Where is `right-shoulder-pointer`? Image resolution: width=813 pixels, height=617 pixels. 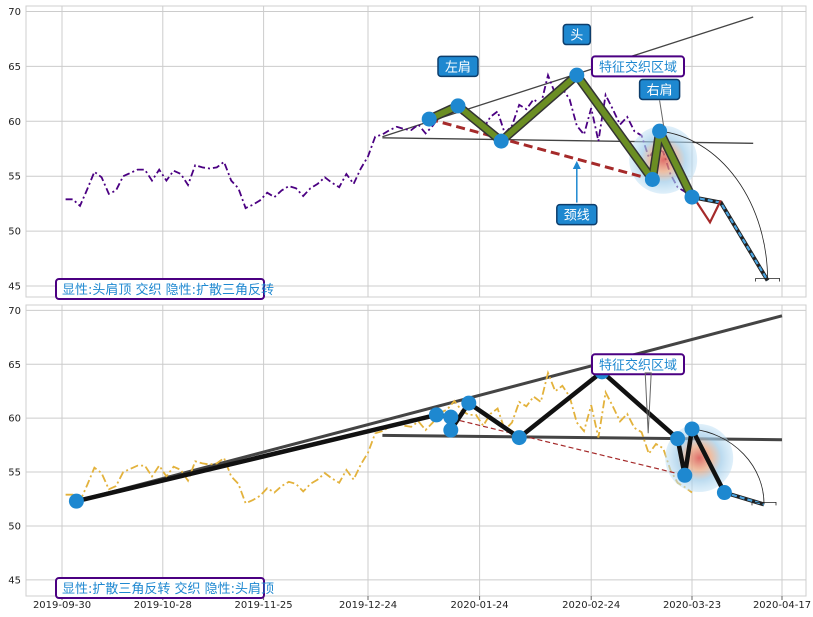 right-shoulder-pointer is located at coordinates (662, 113).